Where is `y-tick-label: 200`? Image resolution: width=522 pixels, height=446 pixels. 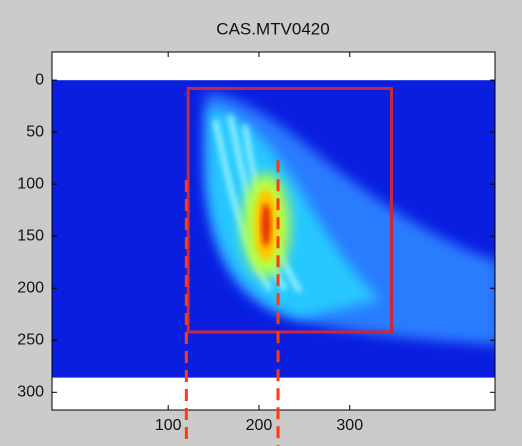
y-tick-label: 200 is located at coordinates (30, 287).